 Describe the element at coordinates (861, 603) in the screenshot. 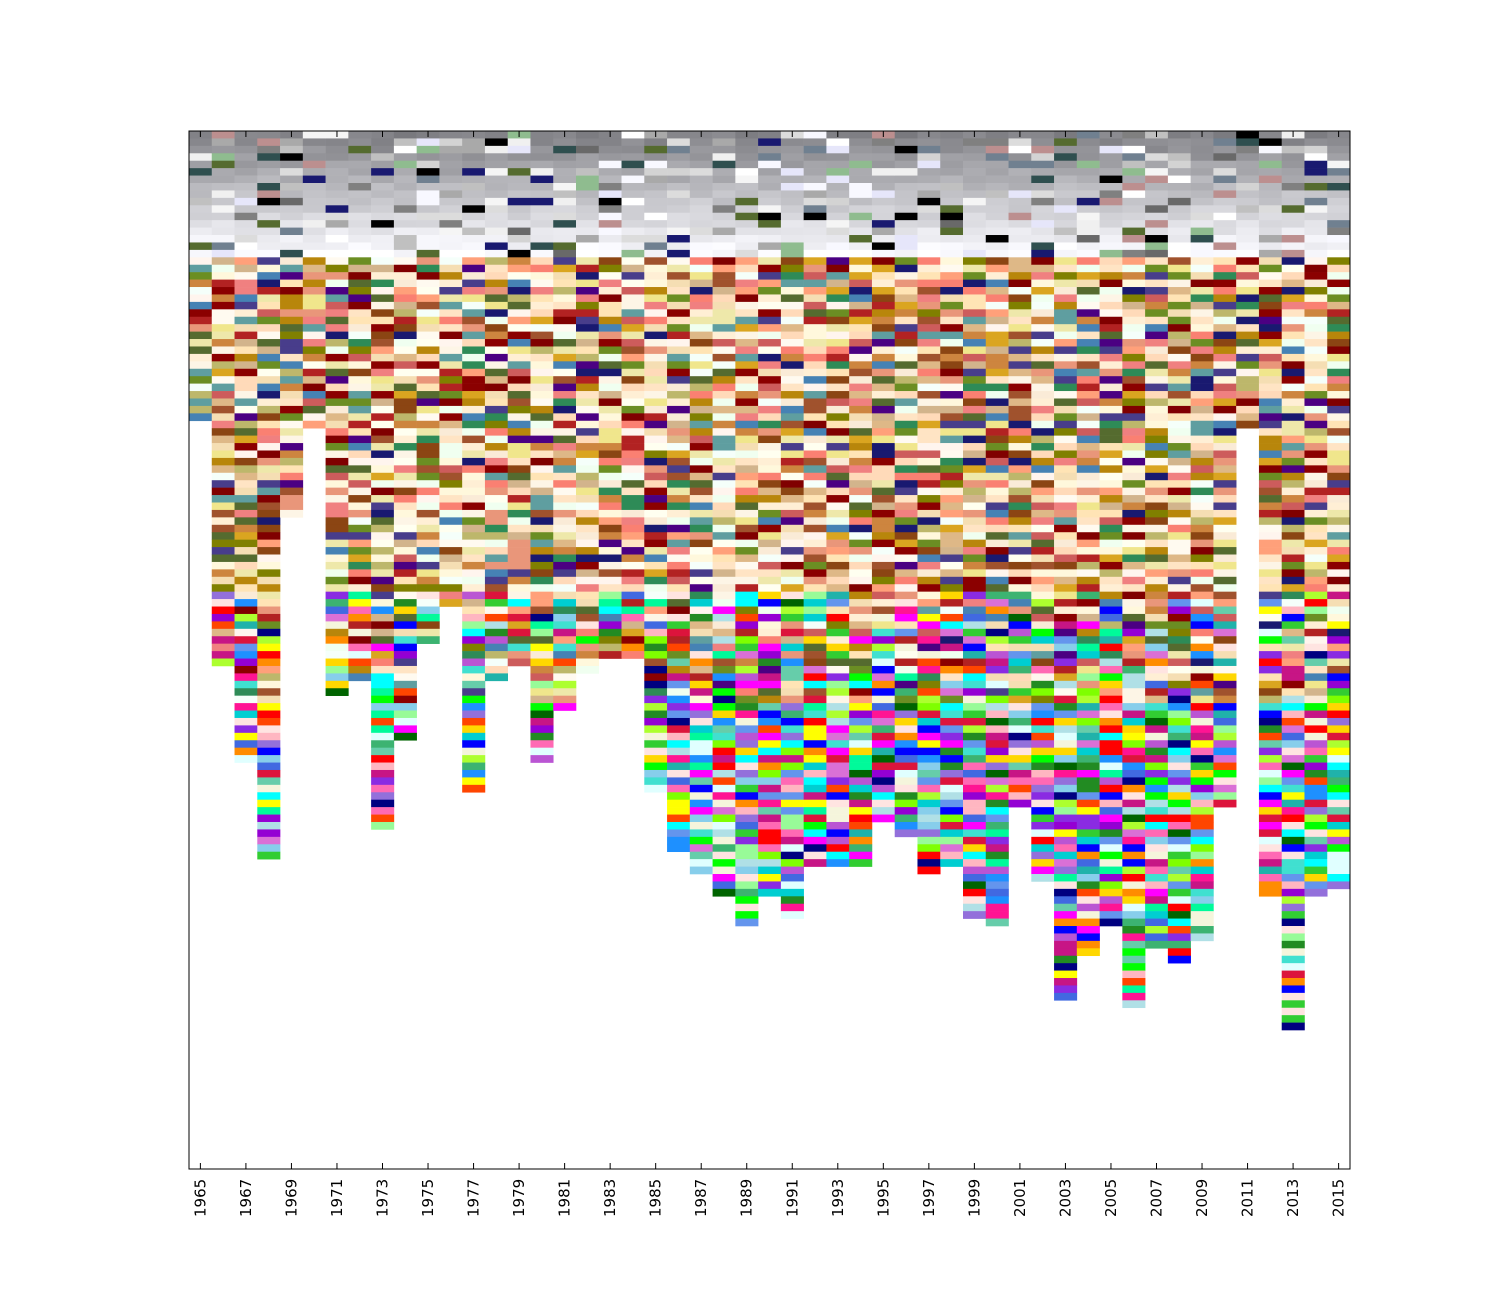

I see `heatmap-cell-1994` at that location.